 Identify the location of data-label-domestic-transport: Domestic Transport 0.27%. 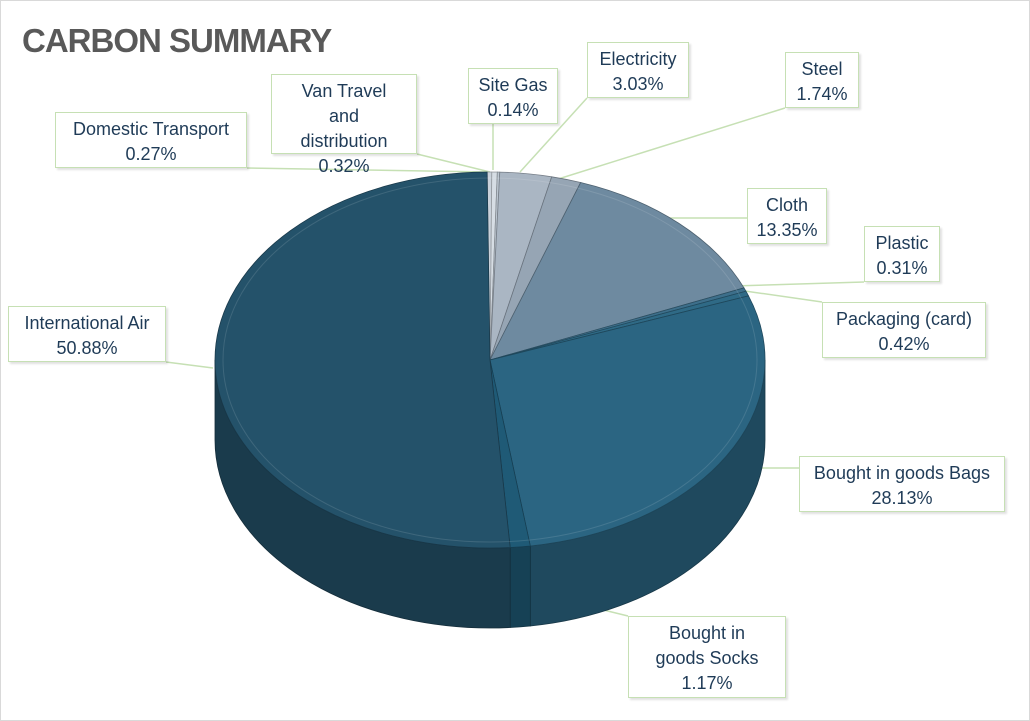
(151, 140).